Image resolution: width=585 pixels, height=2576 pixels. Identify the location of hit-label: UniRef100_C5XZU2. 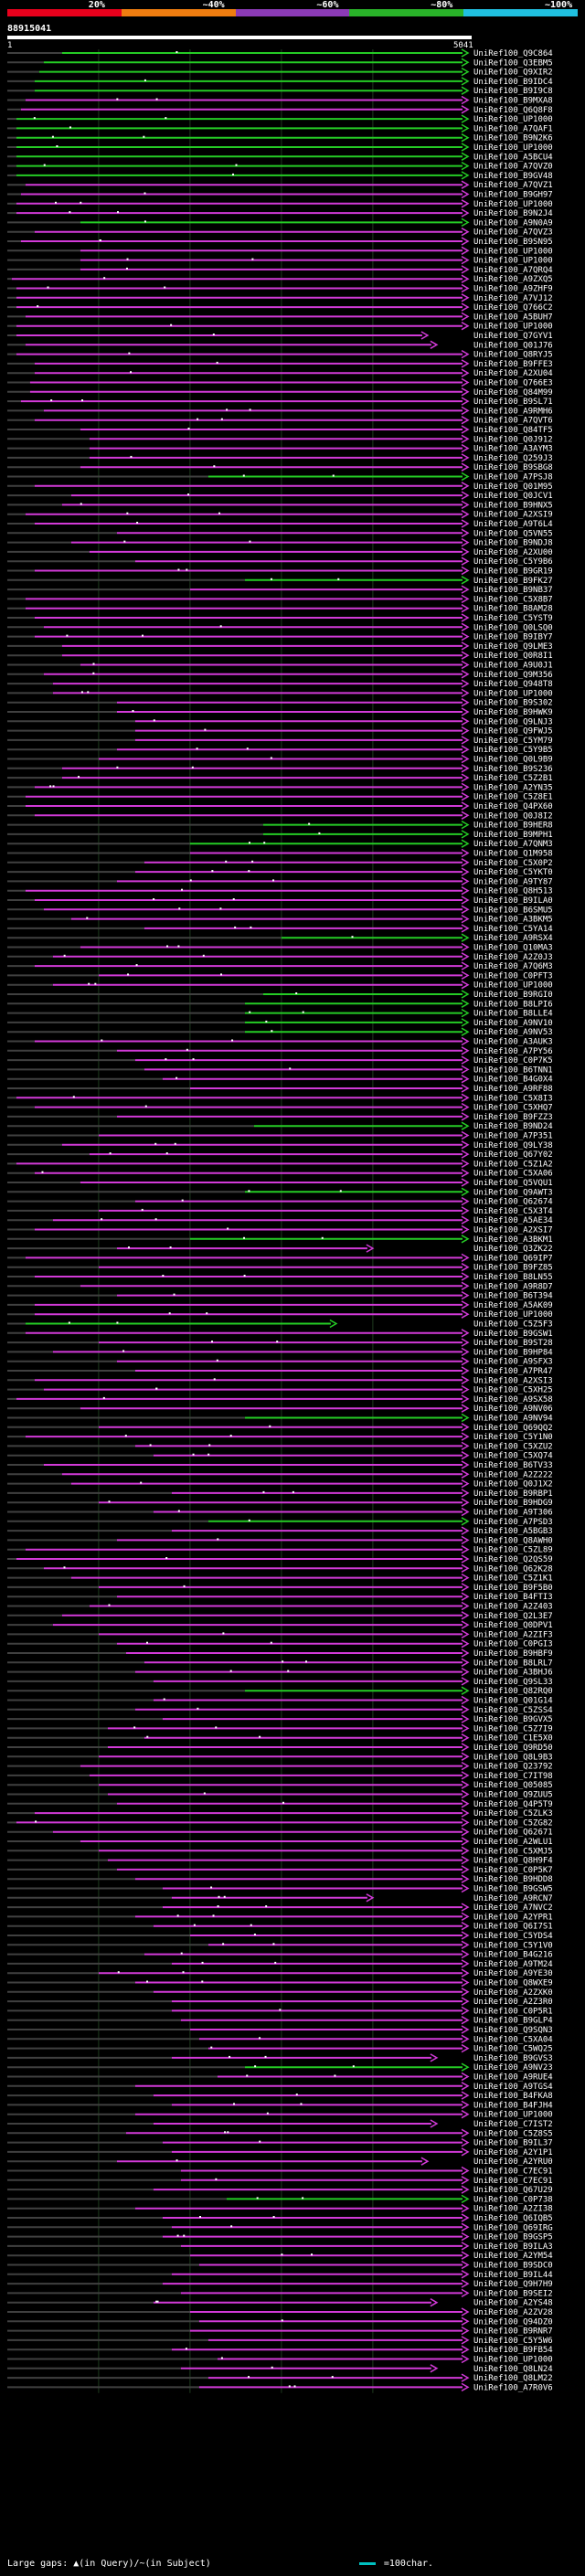
(513, 1446).